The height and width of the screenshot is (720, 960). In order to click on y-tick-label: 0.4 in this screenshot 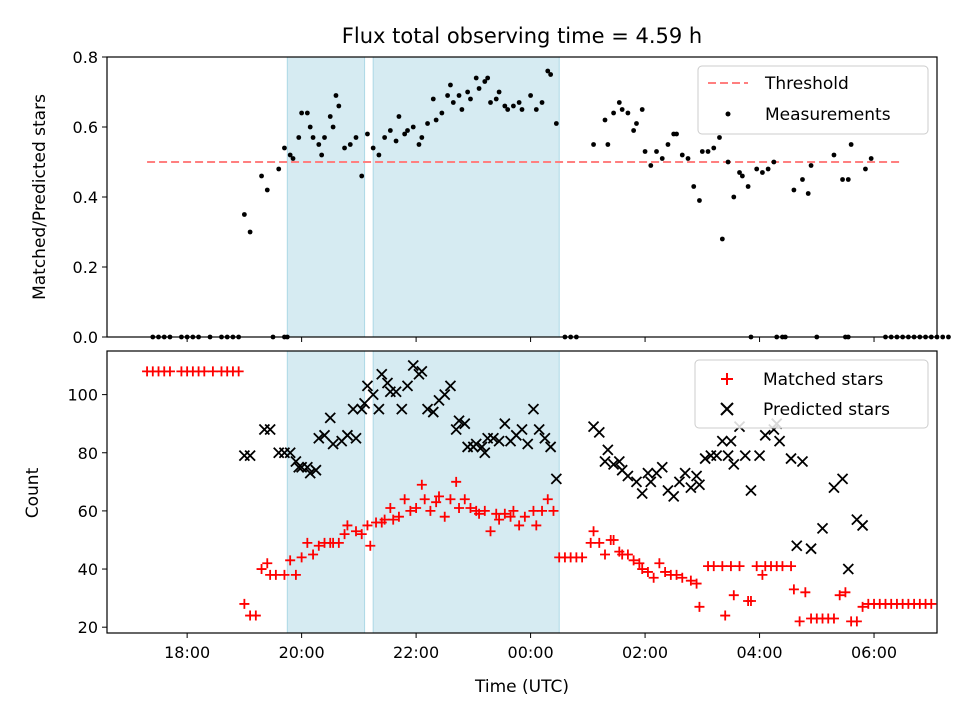, I will do `click(85, 197)`.